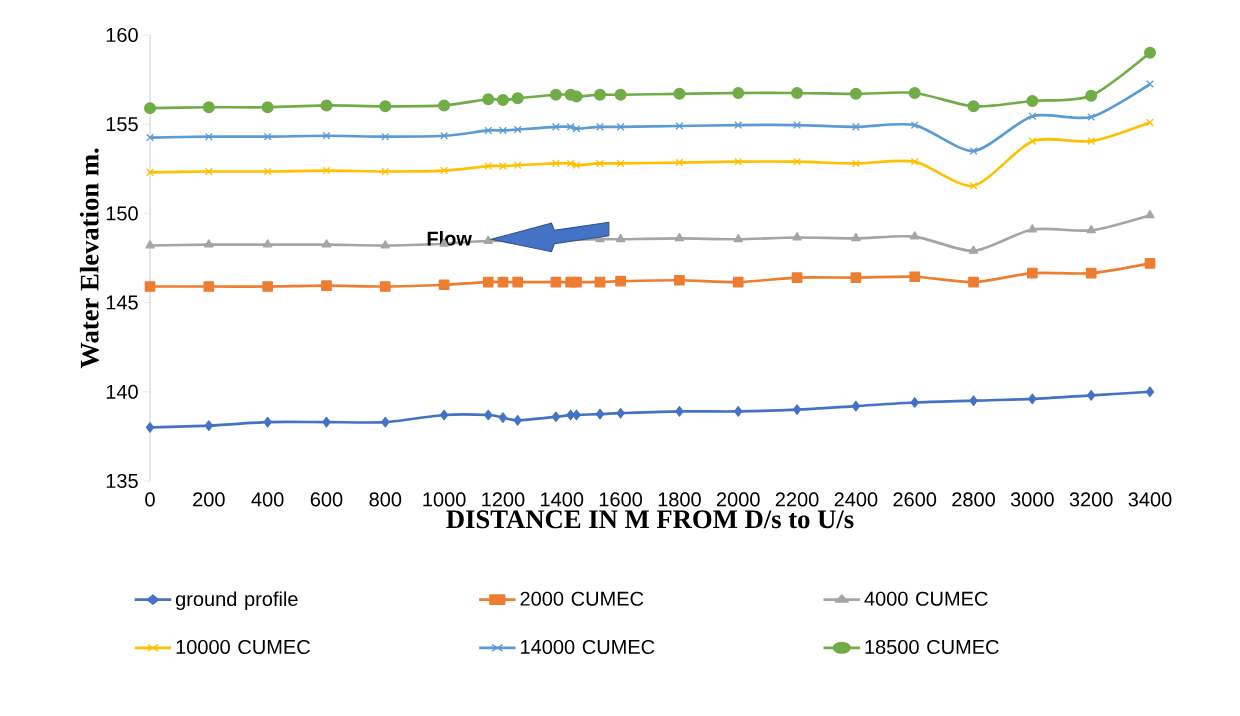 The width and height of the screenshot is (1240, 716). Describe the element at coordinates (582, 598) in the screenshot. I see `legend-label: 2000 CUMEC` at that location.